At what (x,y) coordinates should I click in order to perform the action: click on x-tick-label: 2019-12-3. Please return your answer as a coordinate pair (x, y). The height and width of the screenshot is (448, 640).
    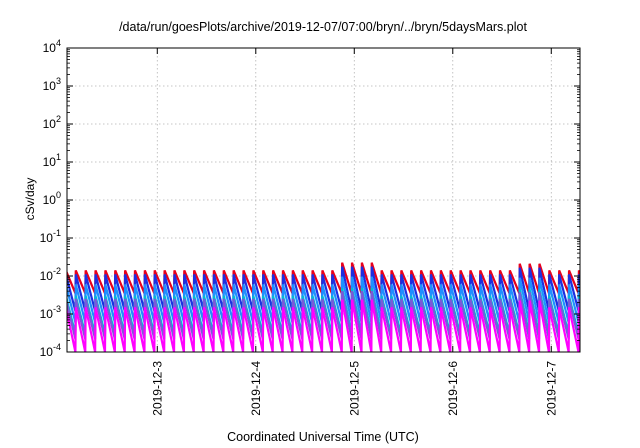
    Looking at the image, I should click on (157, 388).